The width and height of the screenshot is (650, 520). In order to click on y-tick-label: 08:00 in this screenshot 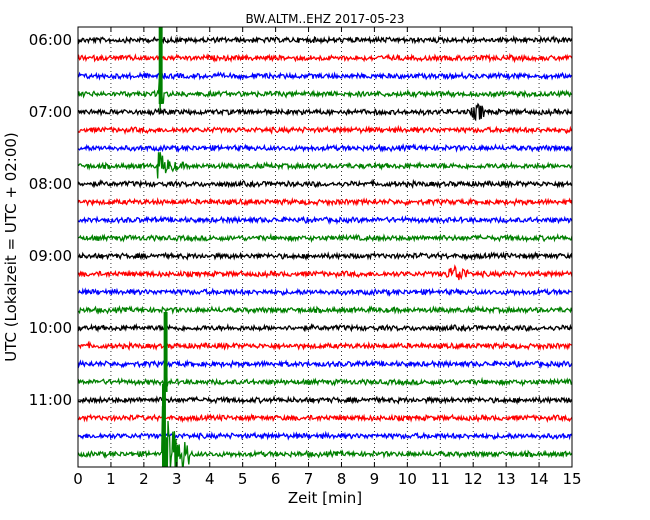, I will do `click(50, 184)`.